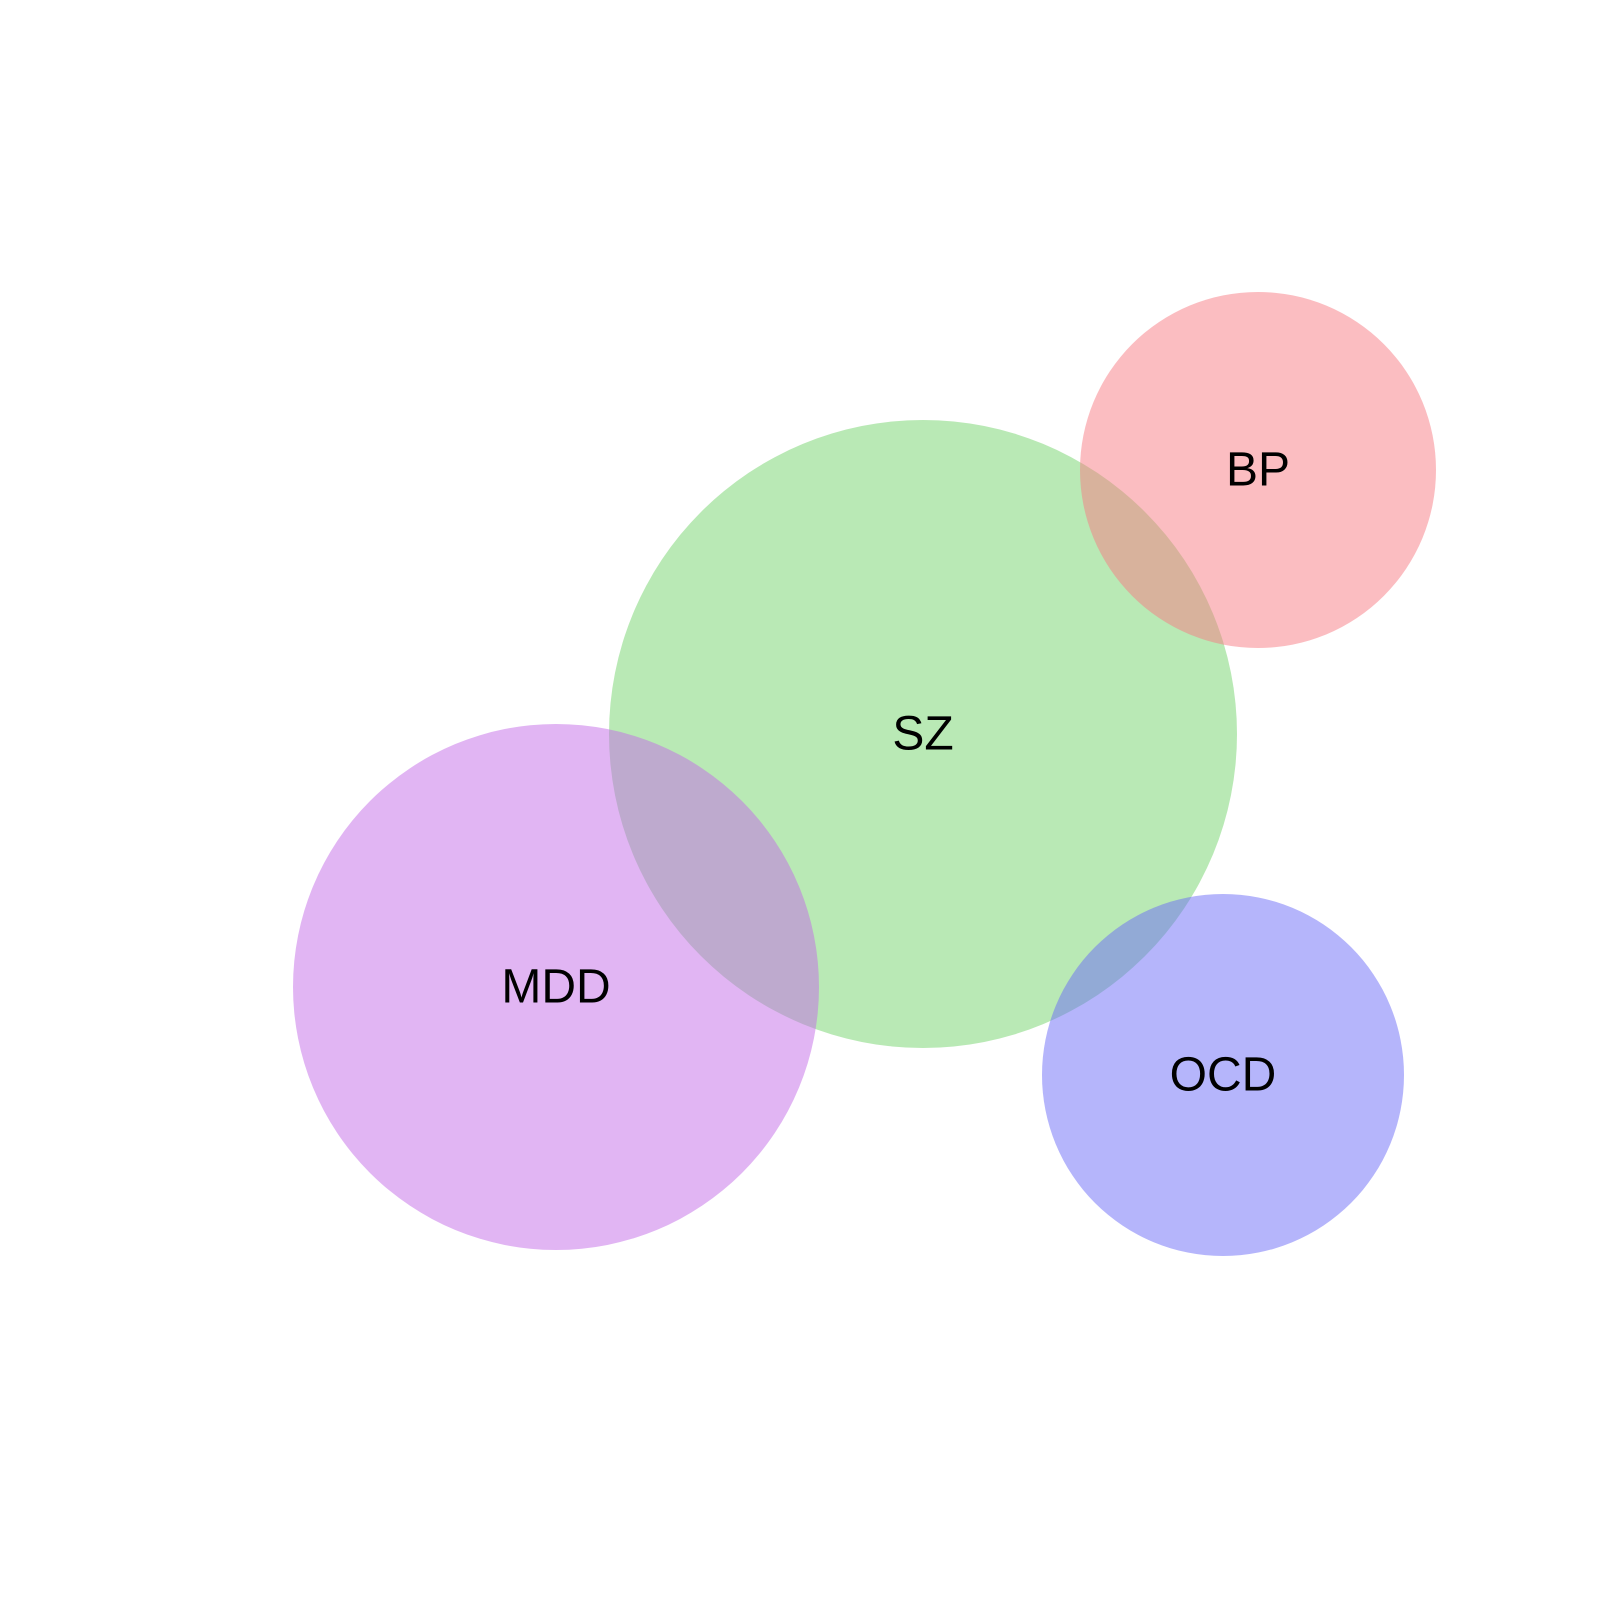  Describe the element at coordinates (922, 734) in the screenshot. I see `sz-label: SZ` at that location.